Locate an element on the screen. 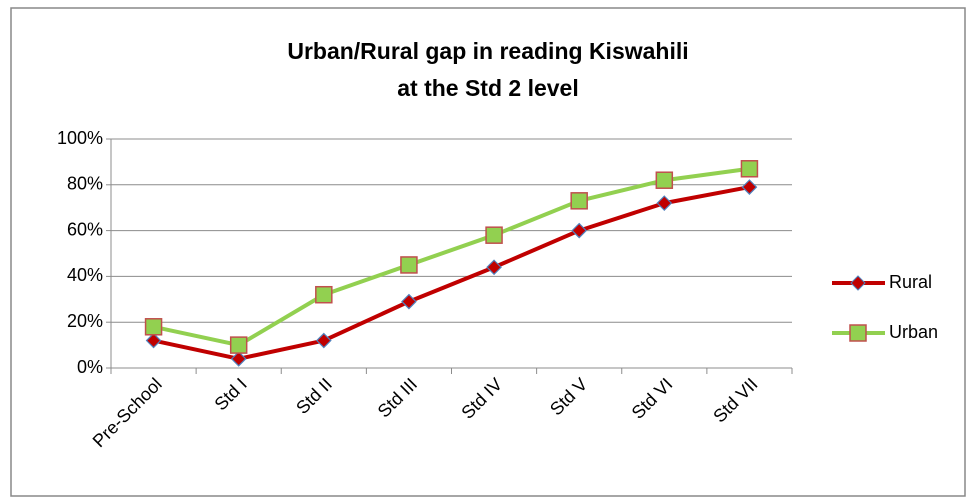 Image resolution: width=976 pixels, height=504 pixels. chart-title: Urban/Rural gap in reading Kiswahili is located at coordinates (487, 51).